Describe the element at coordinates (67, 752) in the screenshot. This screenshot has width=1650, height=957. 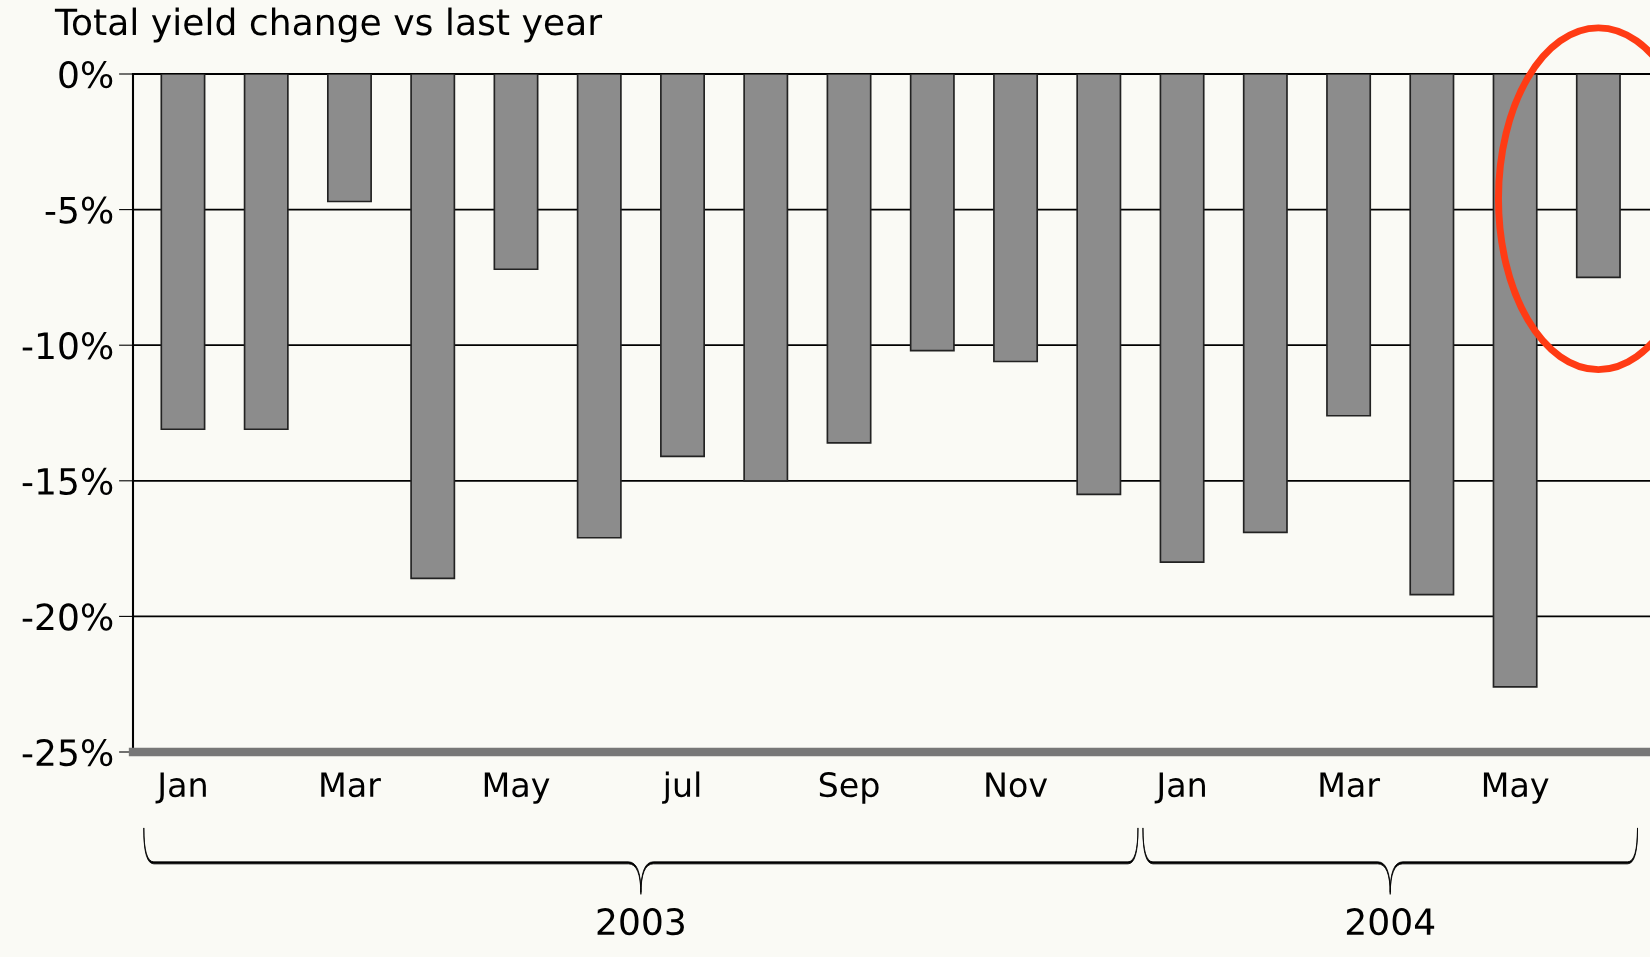
I see `y-tick-label: -25%` at that location.